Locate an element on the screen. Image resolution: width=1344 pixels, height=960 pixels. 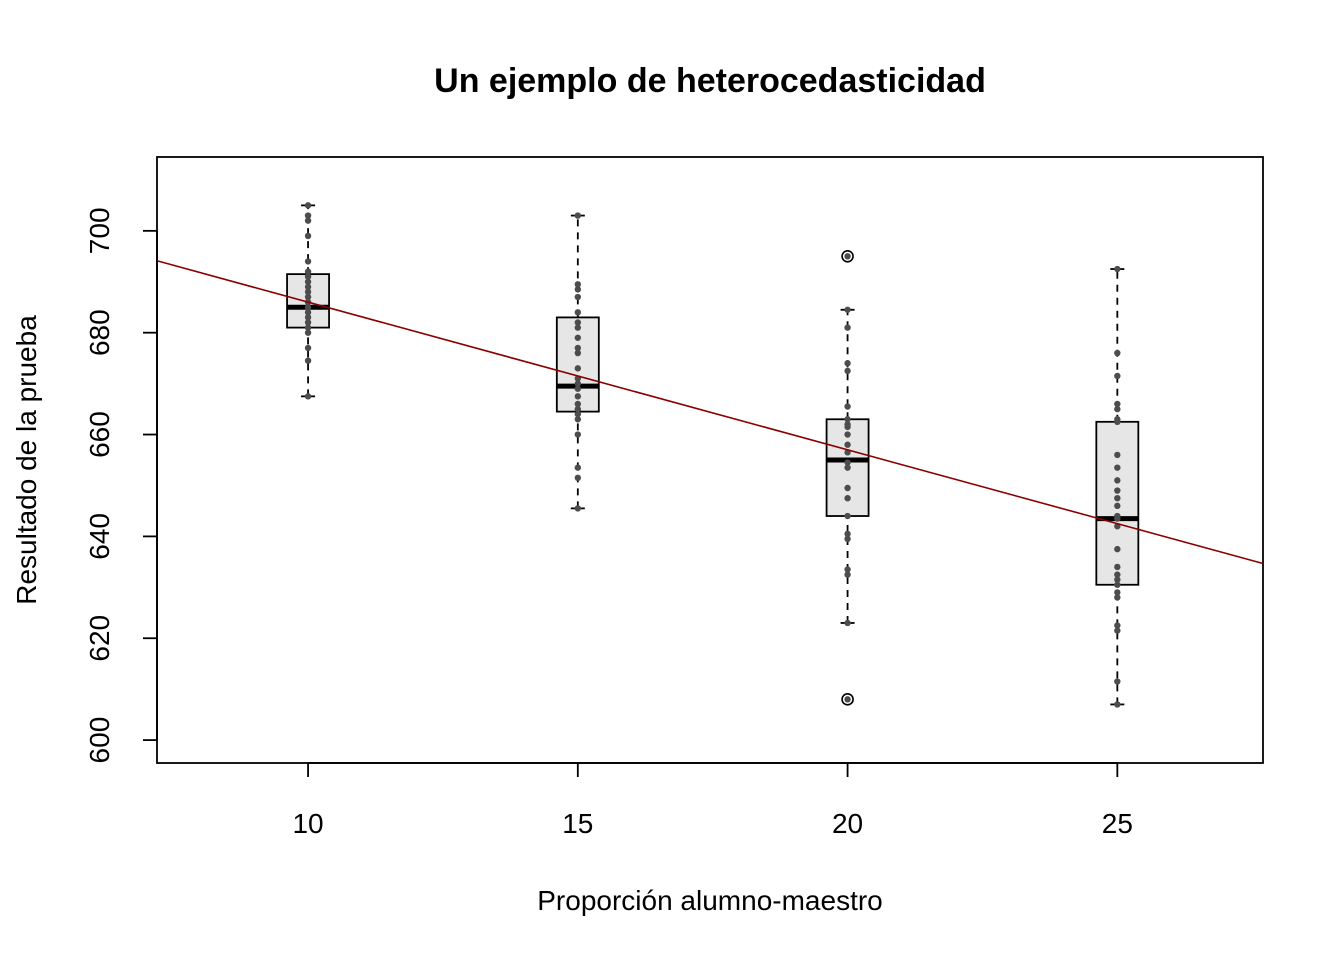
chart-title: Un ejemplo de heterocedasticidad is located at coordinates (710, 81).